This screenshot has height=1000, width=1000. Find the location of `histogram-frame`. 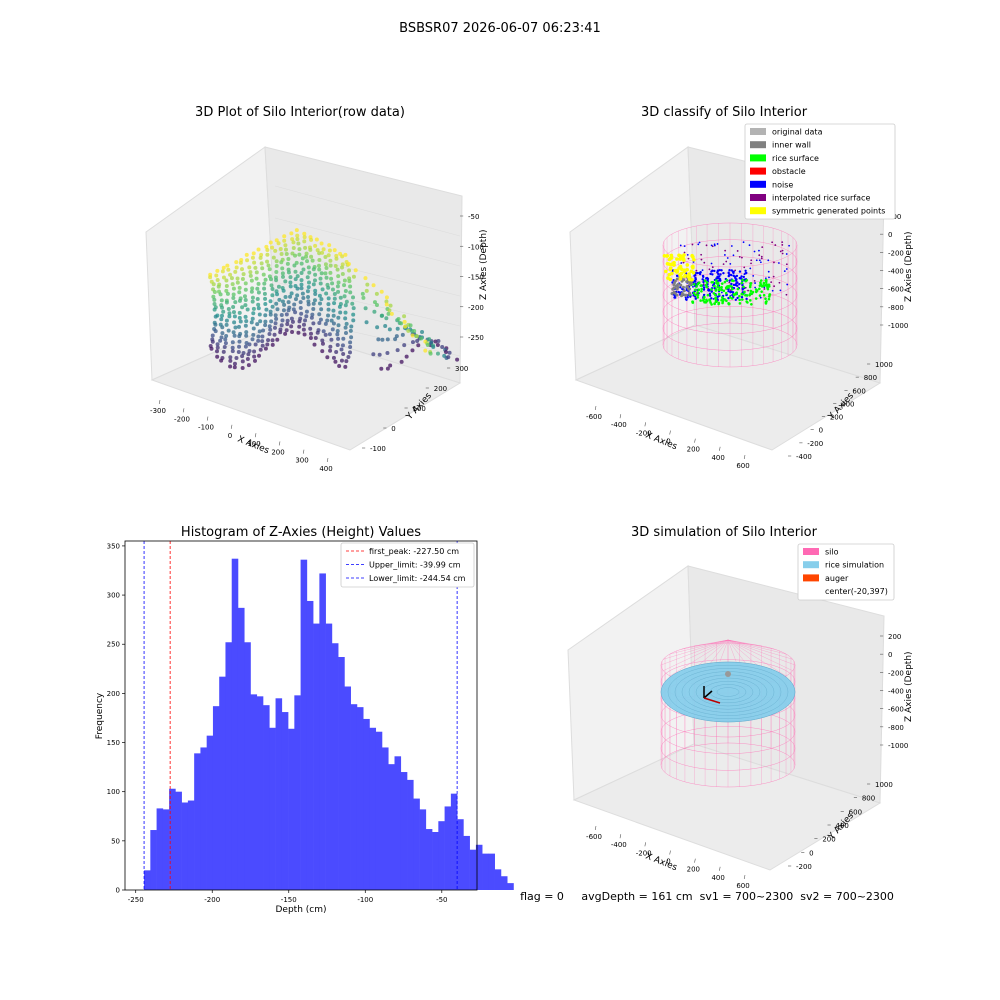

histogram-frame is located at coordinates (301, 715).